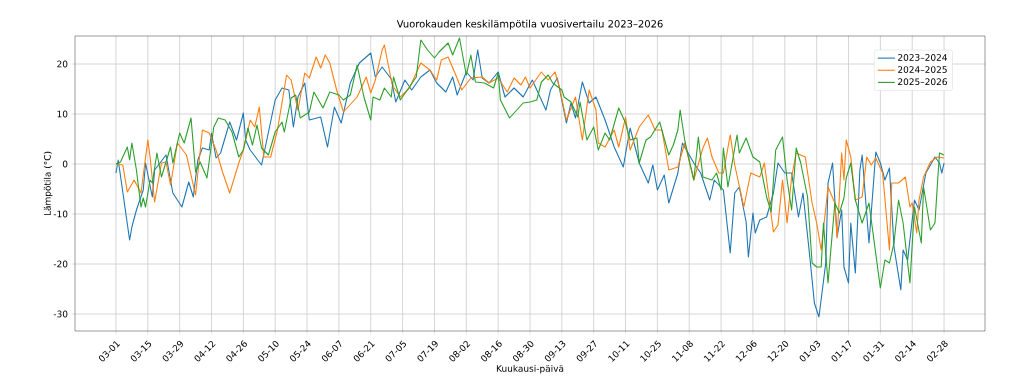  I want to click on legend-label: 2023–2024, so click(923, 57).